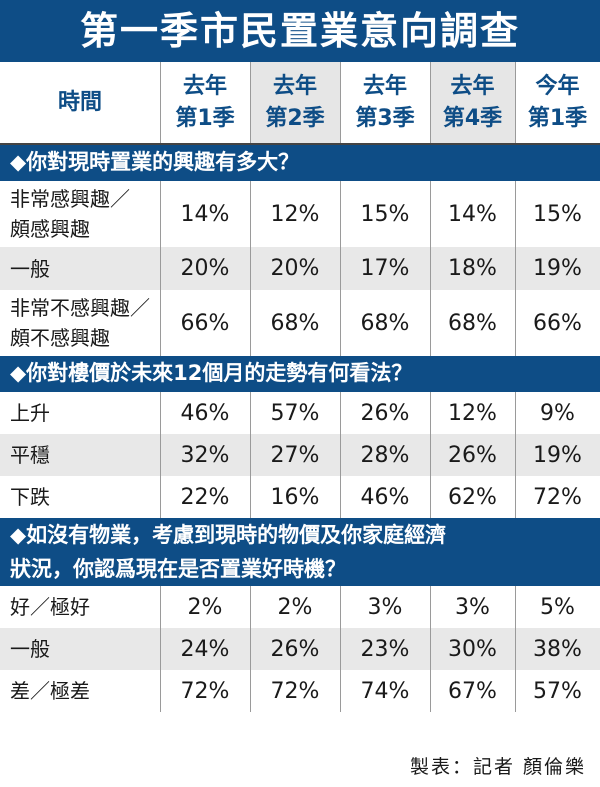  Describe the element at coordinates (205, 497) in the screenshot. I see `row-value: 22%` at that location.